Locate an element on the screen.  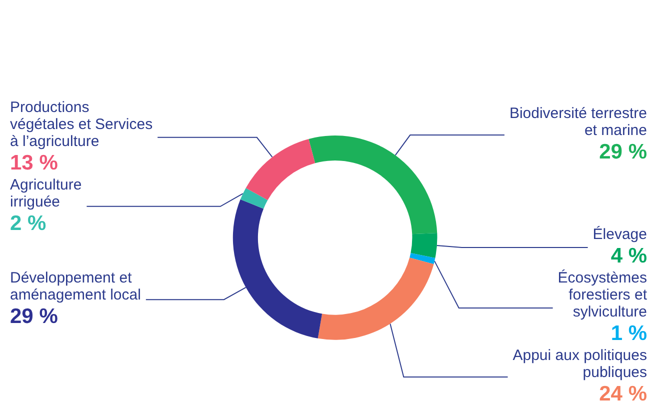
slice-label: Développement et aménagement local is located at coordinates (75, 287).